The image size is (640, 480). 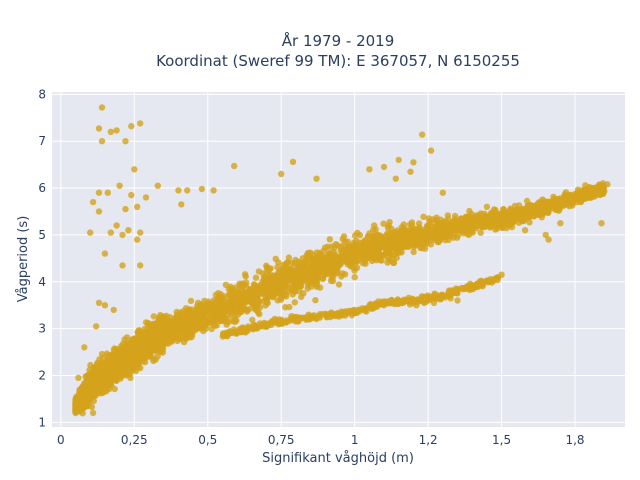 I want to click on y-axis-ticks: 1 2 3 4 5 6 7 8, so click(x=42, y=258).